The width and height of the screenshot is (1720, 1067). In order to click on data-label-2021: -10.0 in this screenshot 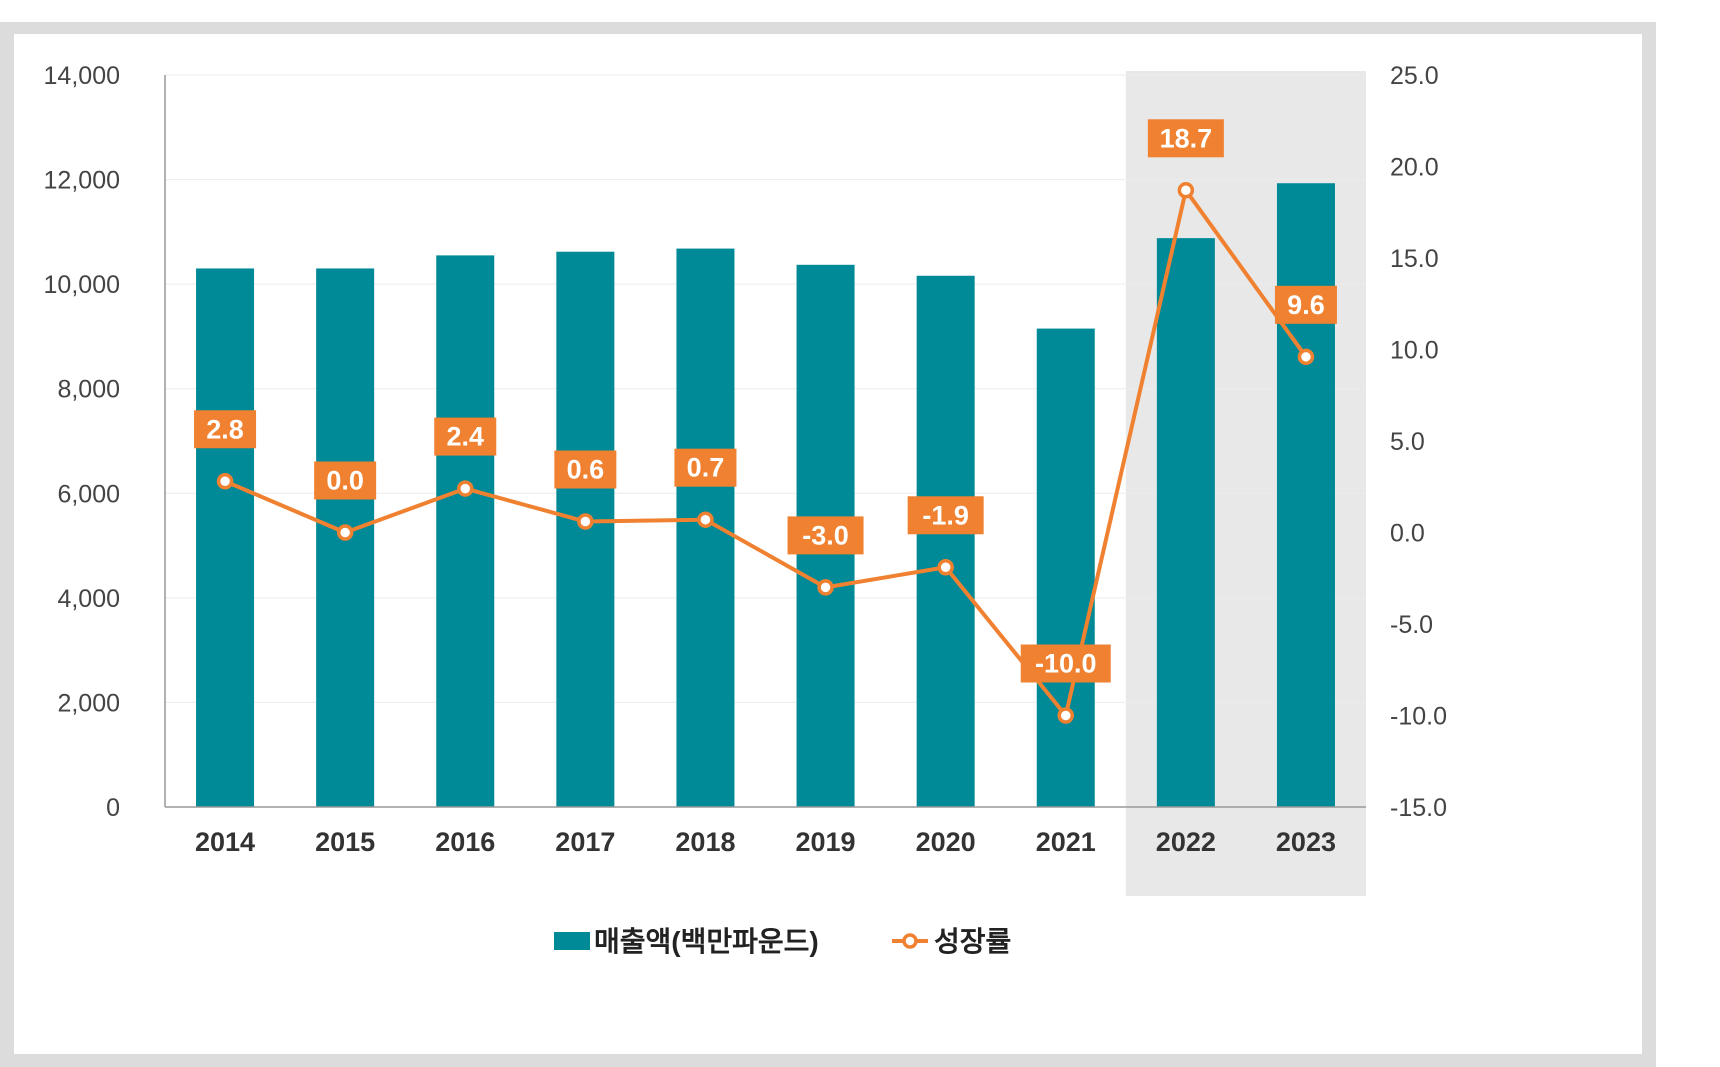, I will do `click(1065, 663)`.